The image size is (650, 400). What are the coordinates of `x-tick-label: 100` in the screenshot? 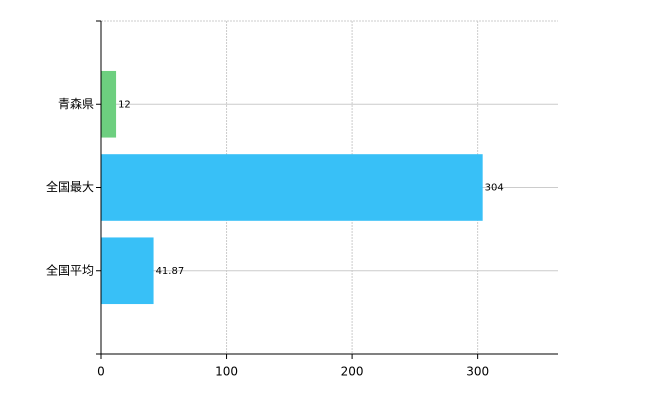 It's located at (226, 372).